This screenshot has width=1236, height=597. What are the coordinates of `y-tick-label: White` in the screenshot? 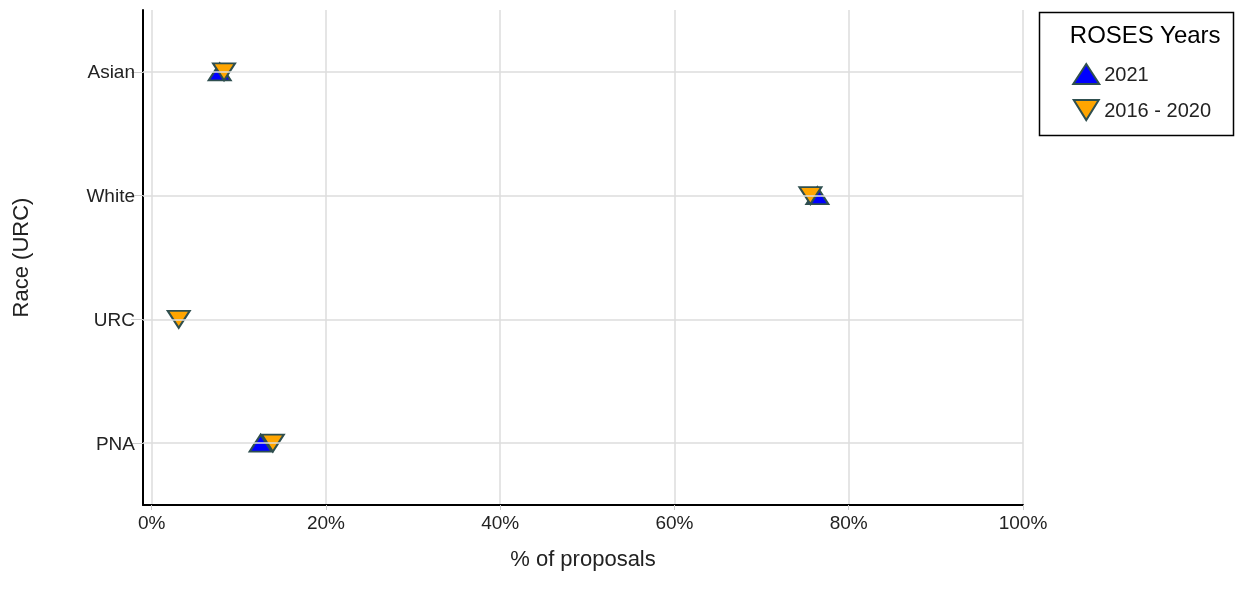 It's located at (110, 196).